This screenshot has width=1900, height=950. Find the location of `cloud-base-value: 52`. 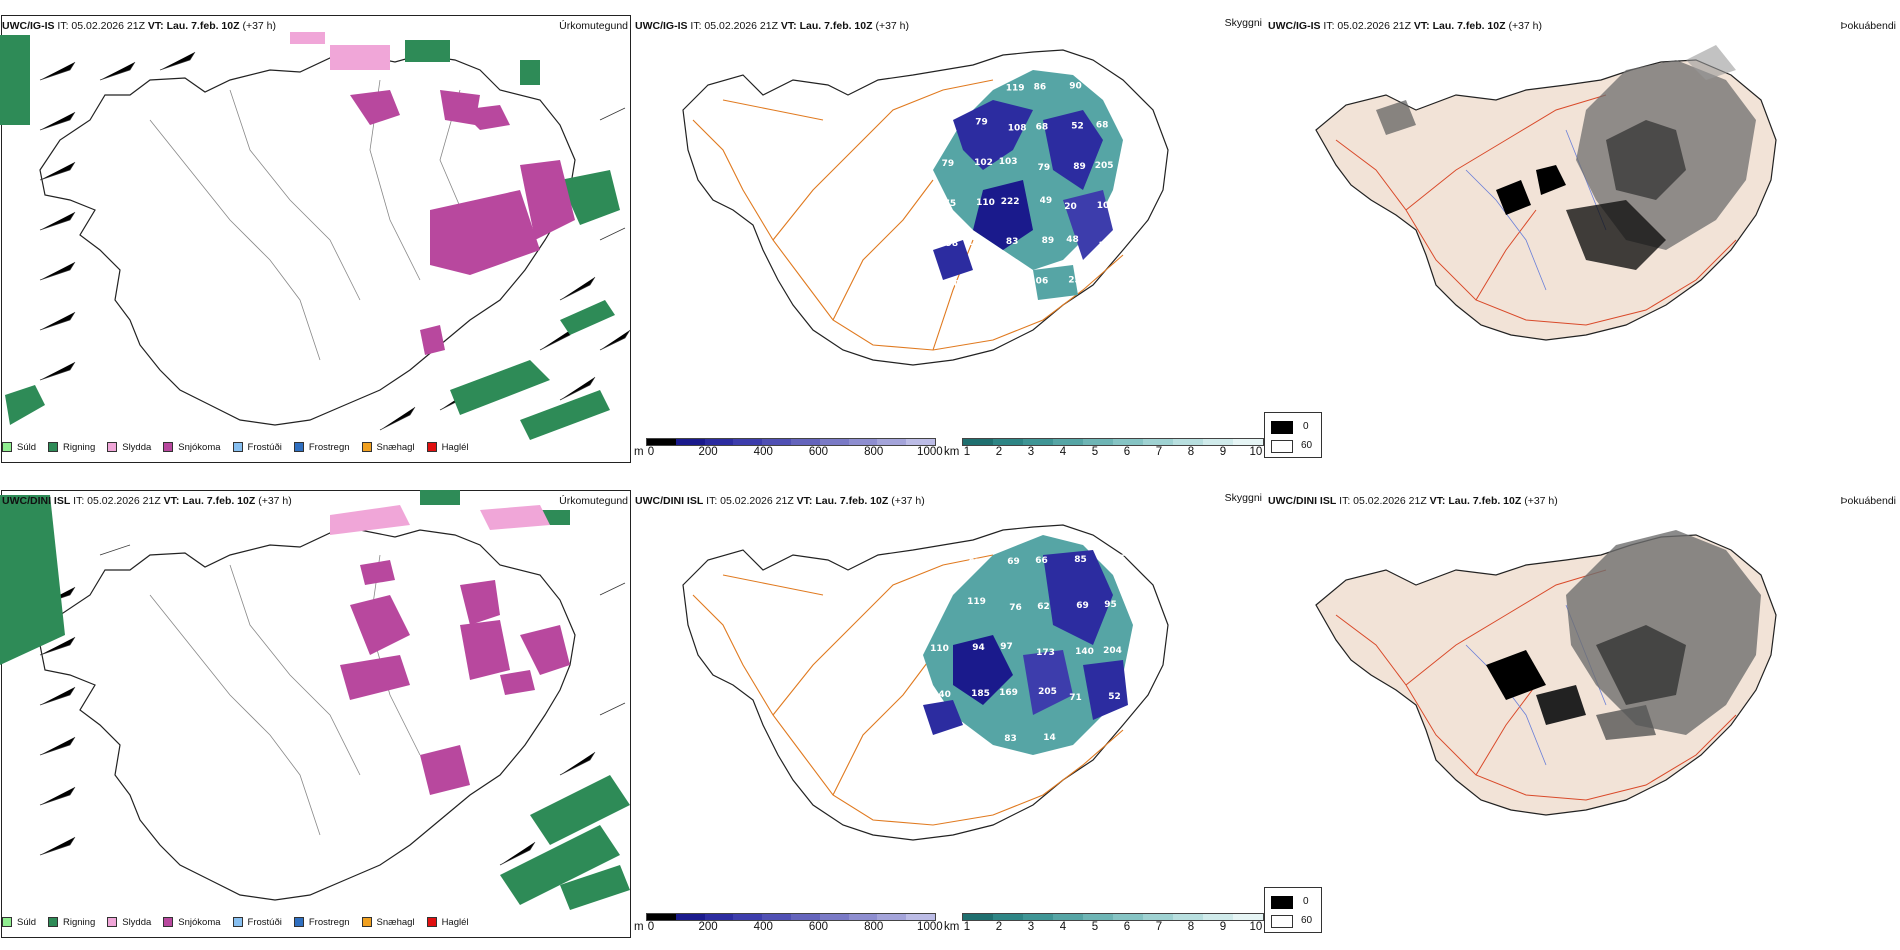

cloud-base-value: 52 is located at coordinates (1114, 697).